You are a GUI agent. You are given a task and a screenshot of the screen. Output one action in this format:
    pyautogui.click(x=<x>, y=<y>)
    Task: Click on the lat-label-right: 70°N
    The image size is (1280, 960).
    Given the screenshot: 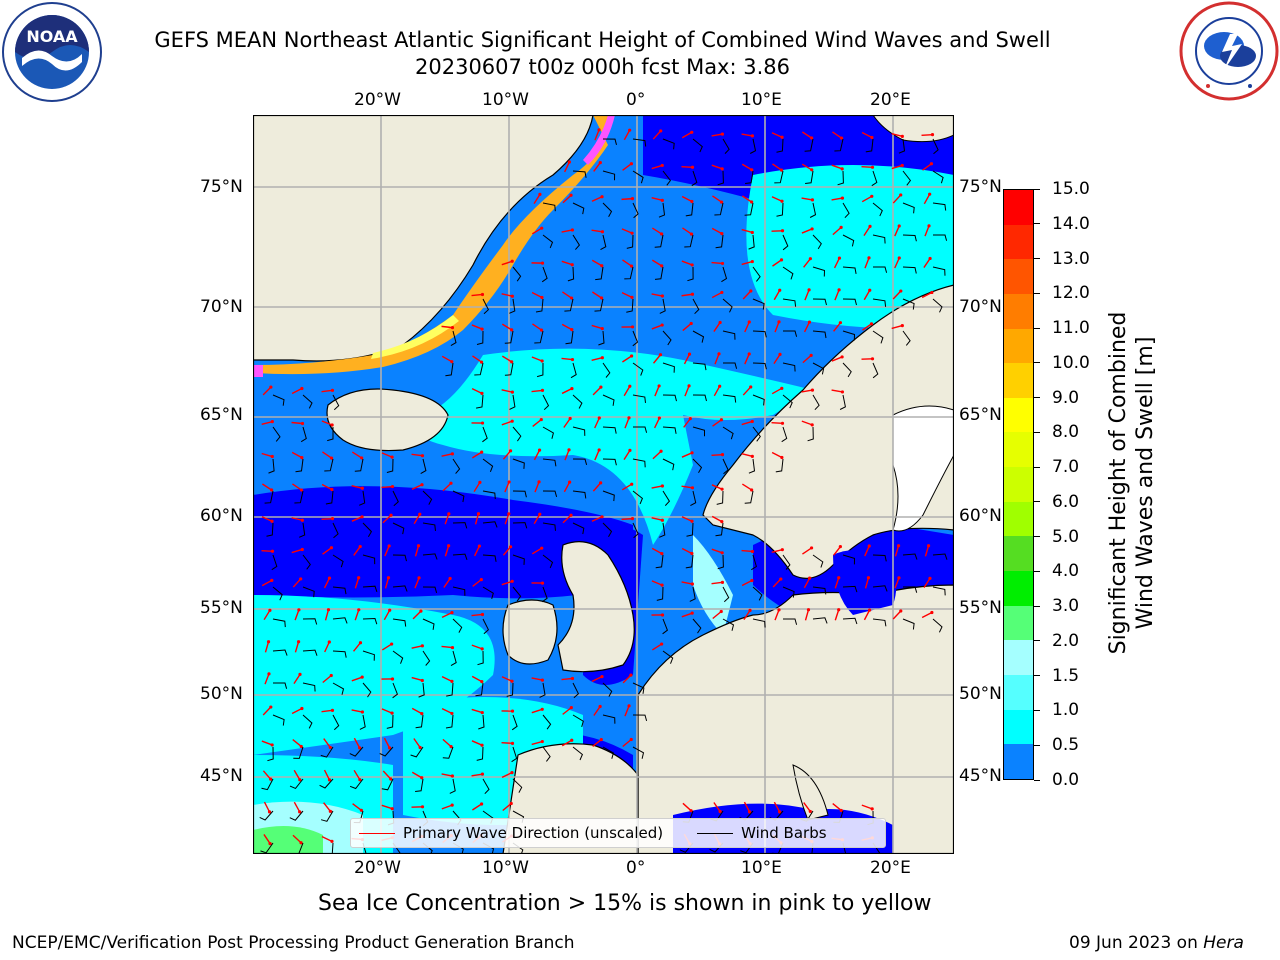 What is the action you would take?
    pyautogui.click(x=980, y=307)
    